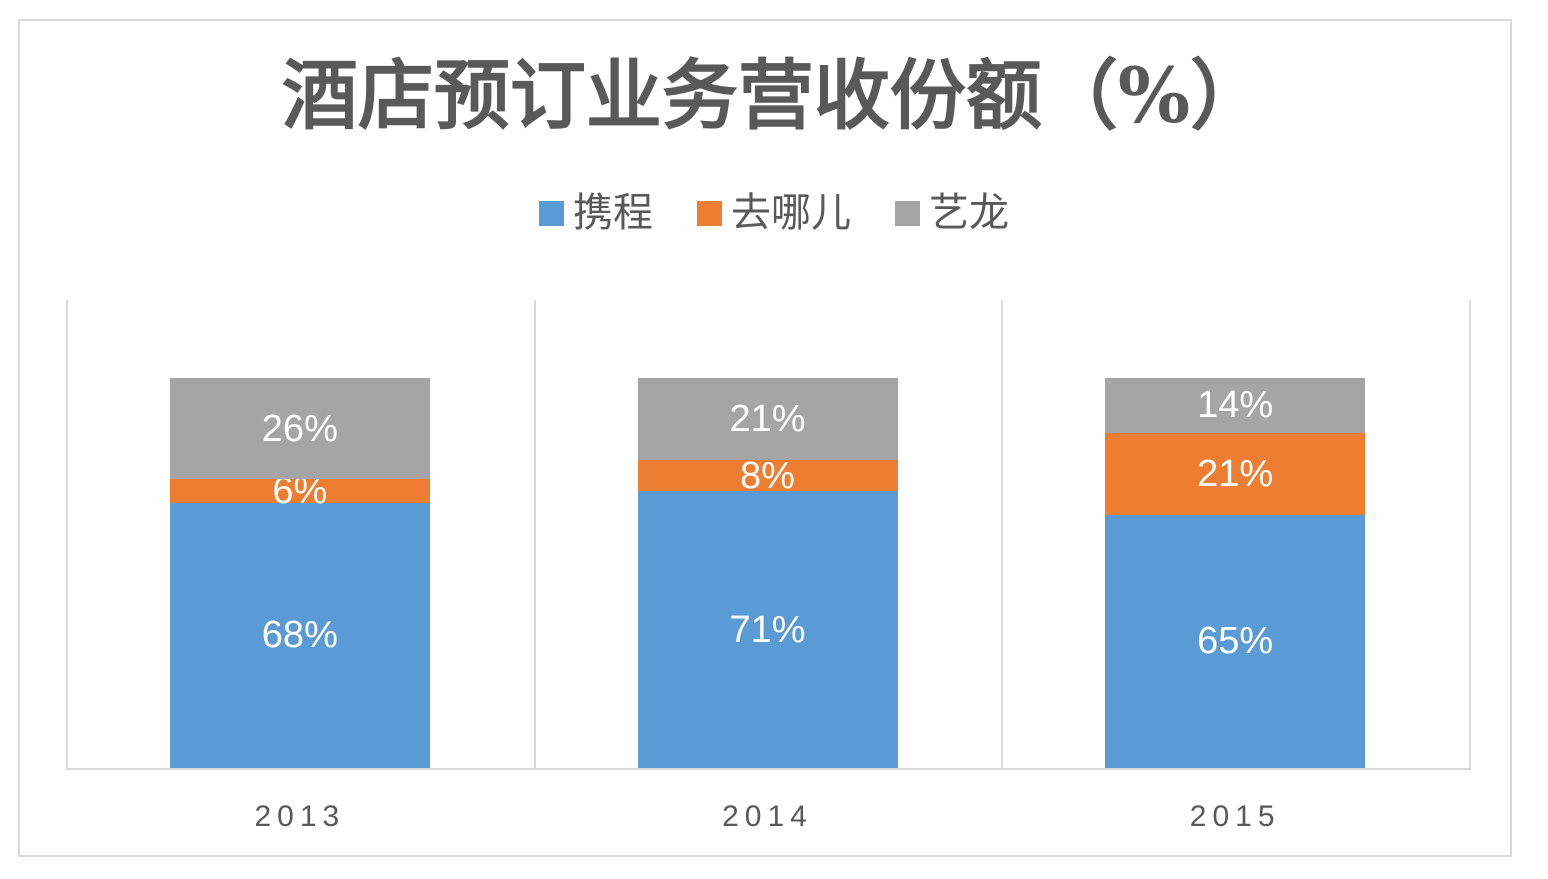 This screenshot has width=1548, height=879. I want to click on bar-segment-qunar-2014: 8%, so click(767, 476).